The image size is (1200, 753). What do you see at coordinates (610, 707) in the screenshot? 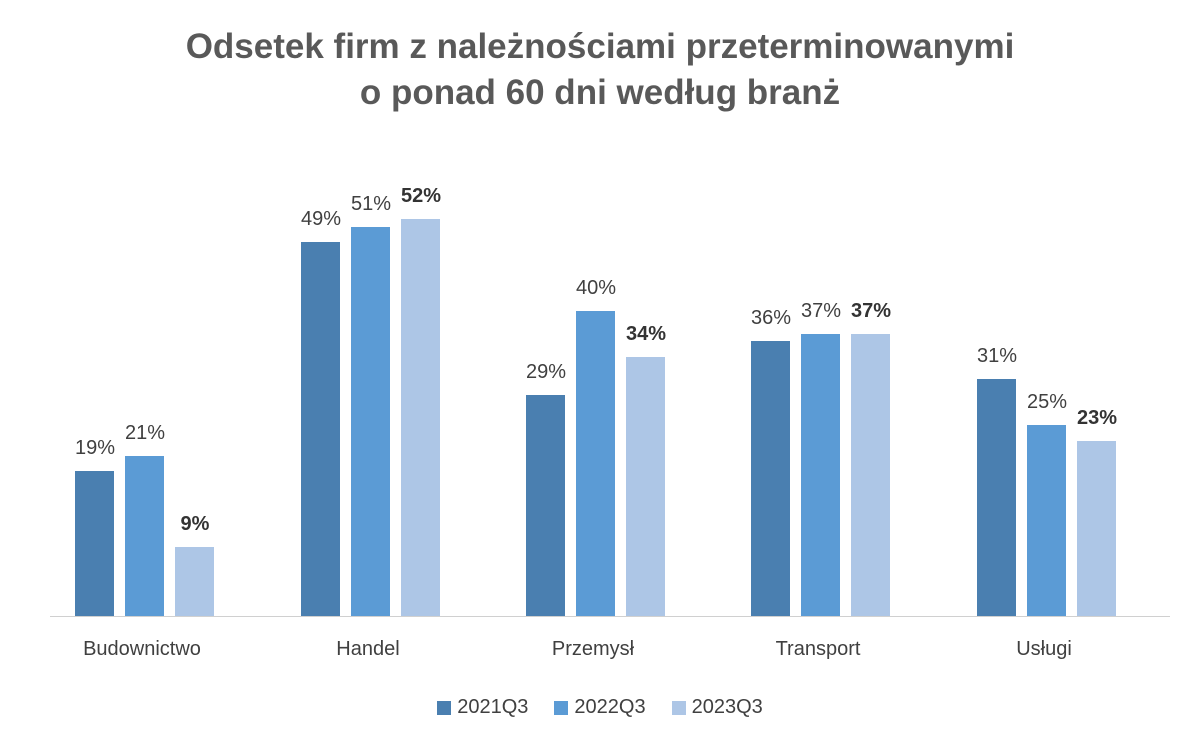
I see `legend-label: 2022Q3` at bounding box center [610, 707].